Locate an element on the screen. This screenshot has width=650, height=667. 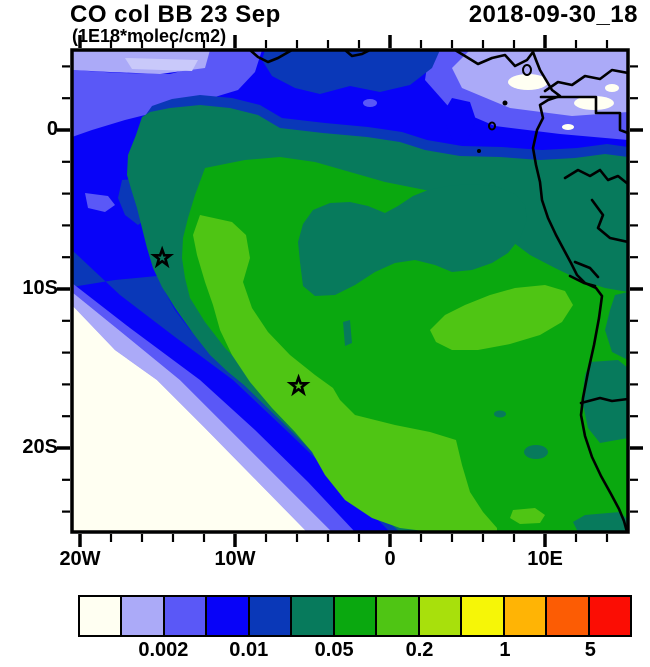
colorbar-labels: 0.002 0.01 0.05 0.2 1 5 is located at coordinates (355, 651).